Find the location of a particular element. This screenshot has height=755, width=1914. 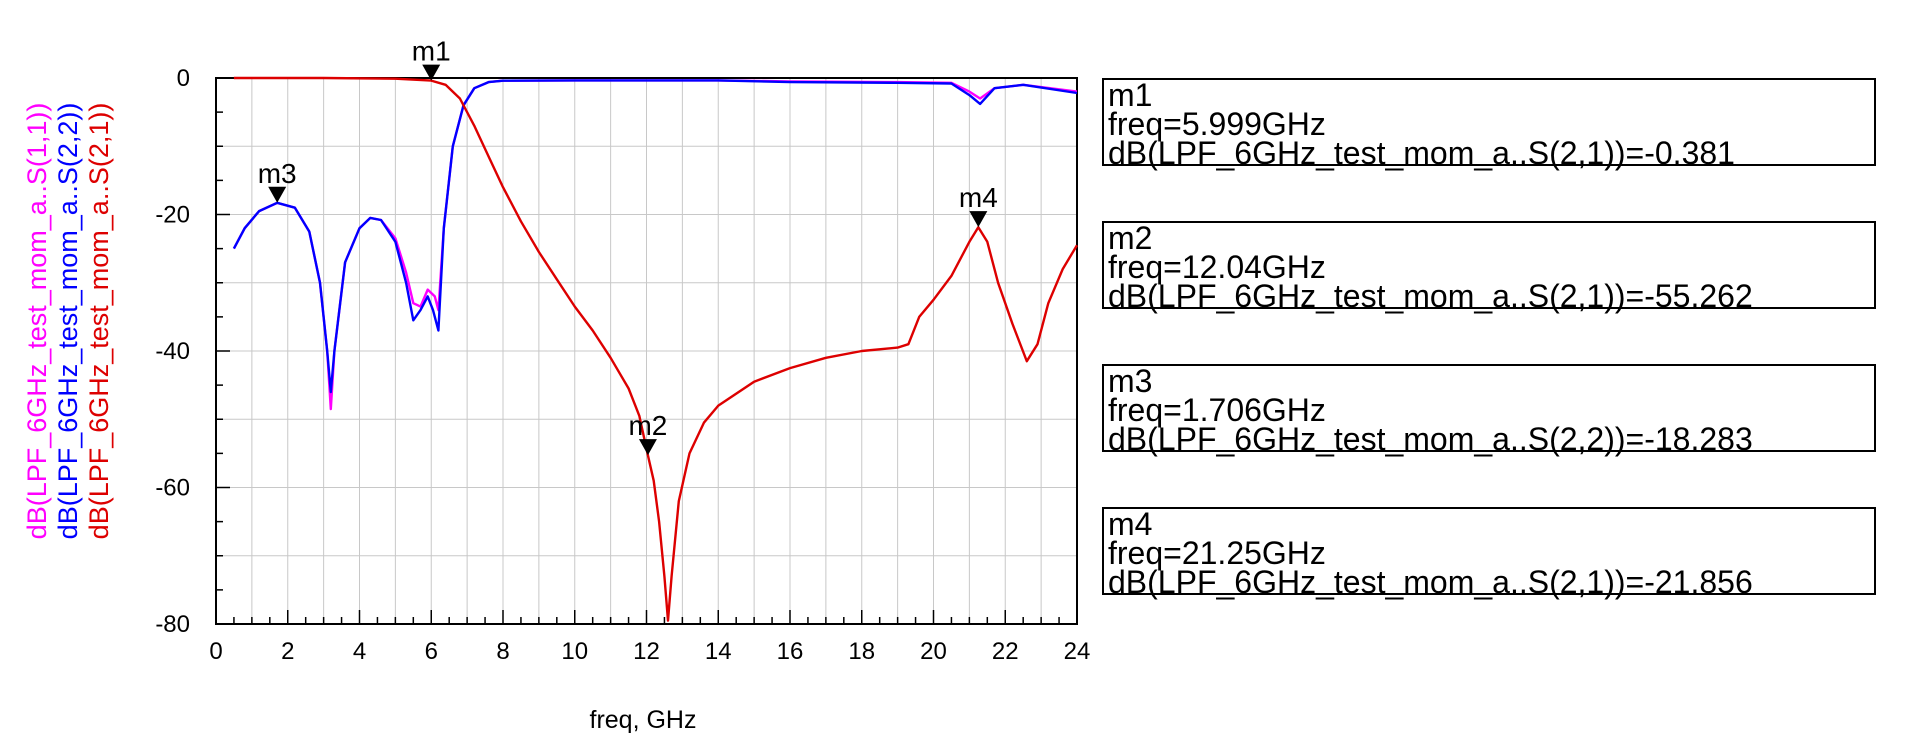

x-tick-label: 6 is located at coordinates (431, 651).